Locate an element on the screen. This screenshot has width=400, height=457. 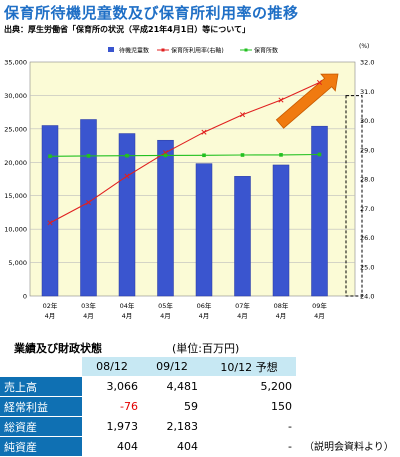
cell: 59 is located at coordinates (172, 406).